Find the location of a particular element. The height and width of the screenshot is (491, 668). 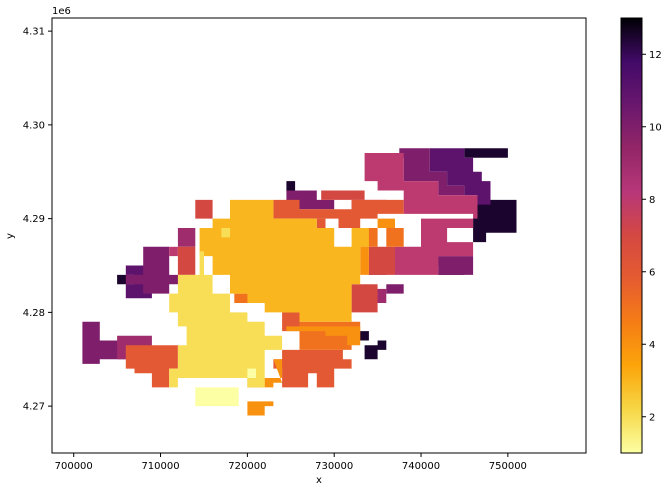

colorbar is located at coordinates (631, 235).